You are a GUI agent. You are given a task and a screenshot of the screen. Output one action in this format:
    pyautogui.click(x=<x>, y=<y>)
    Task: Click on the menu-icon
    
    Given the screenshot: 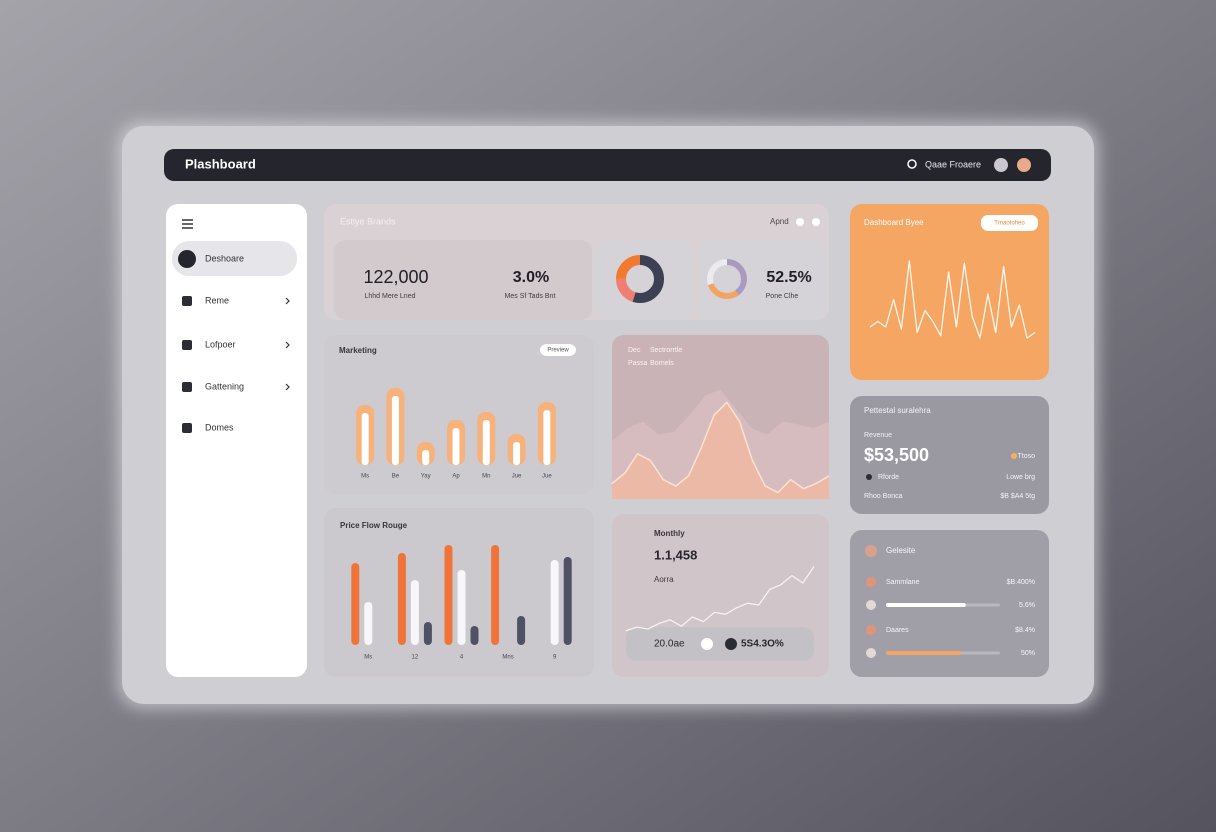 What is the action you would take?
    pyautogui.click(x=187, y=224)
    